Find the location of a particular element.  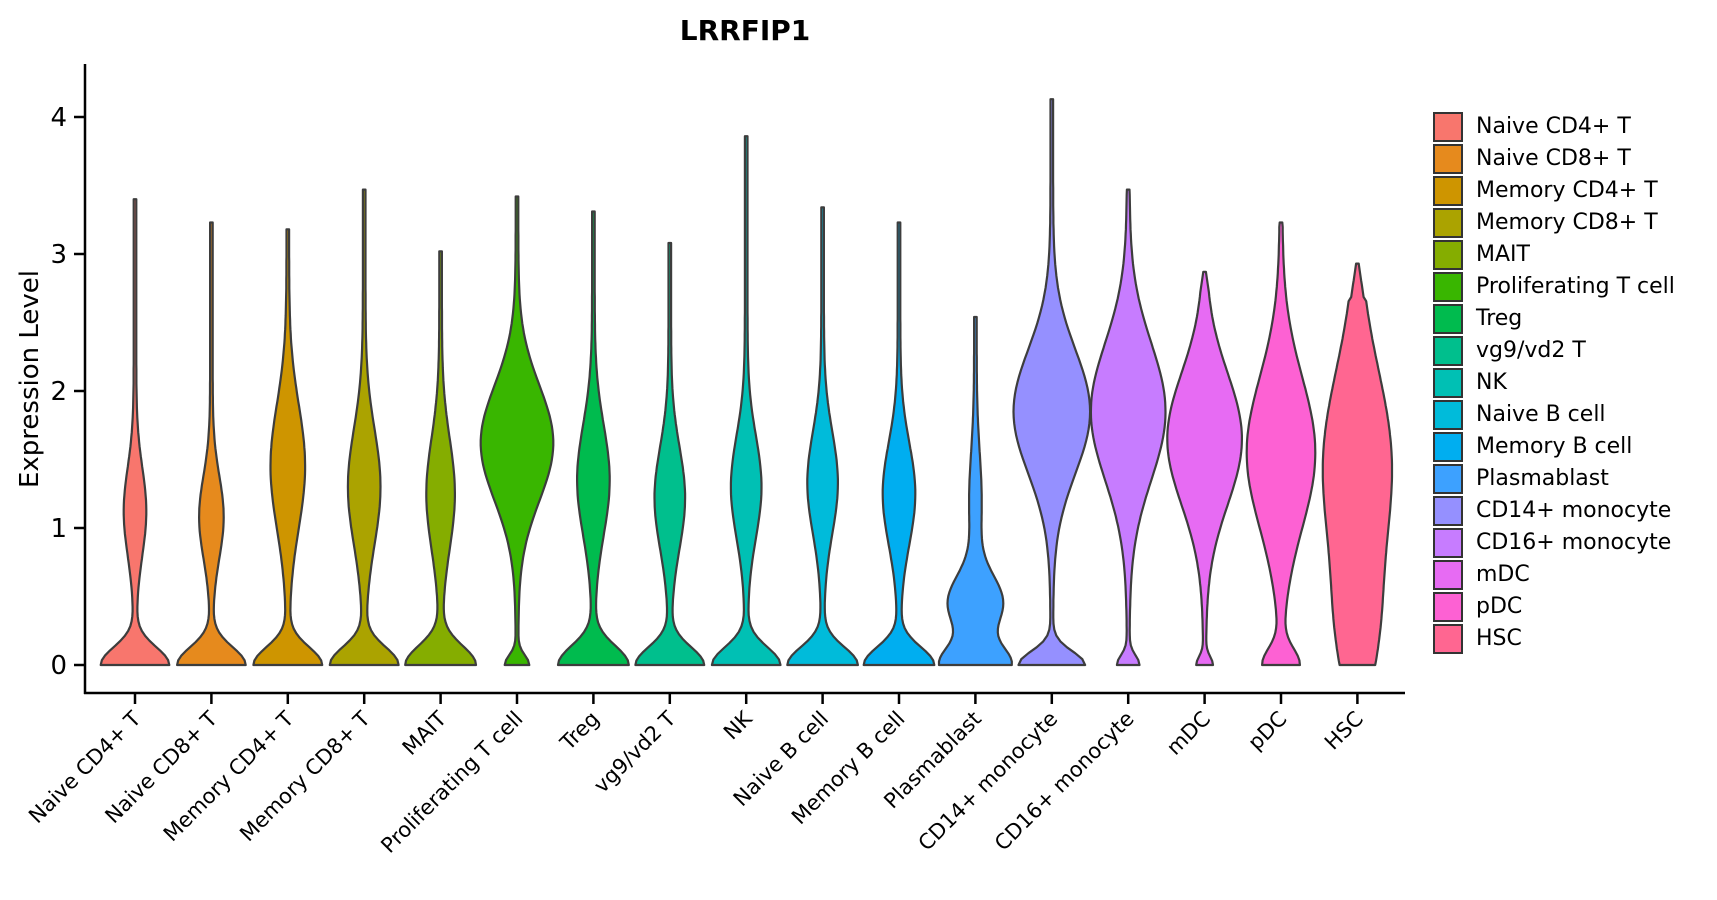

x-tick-label: Memory CD8+ T is located at coordinates (305, 776).